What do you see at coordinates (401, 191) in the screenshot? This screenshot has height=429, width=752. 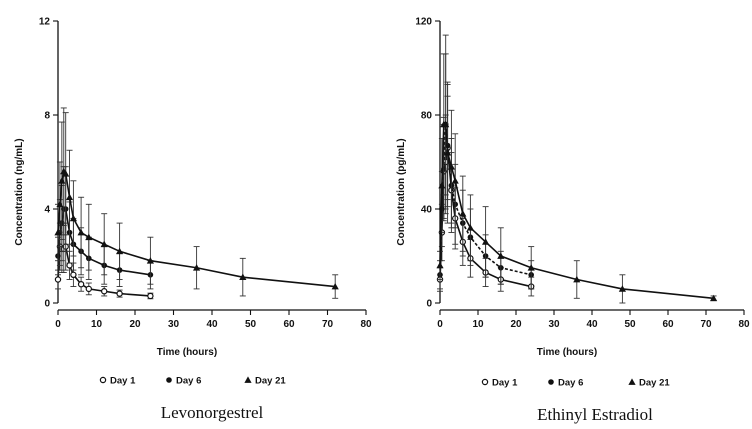 I see `y-axis-title: Concentration (pg/mL)` at bounding box center [401, 191].